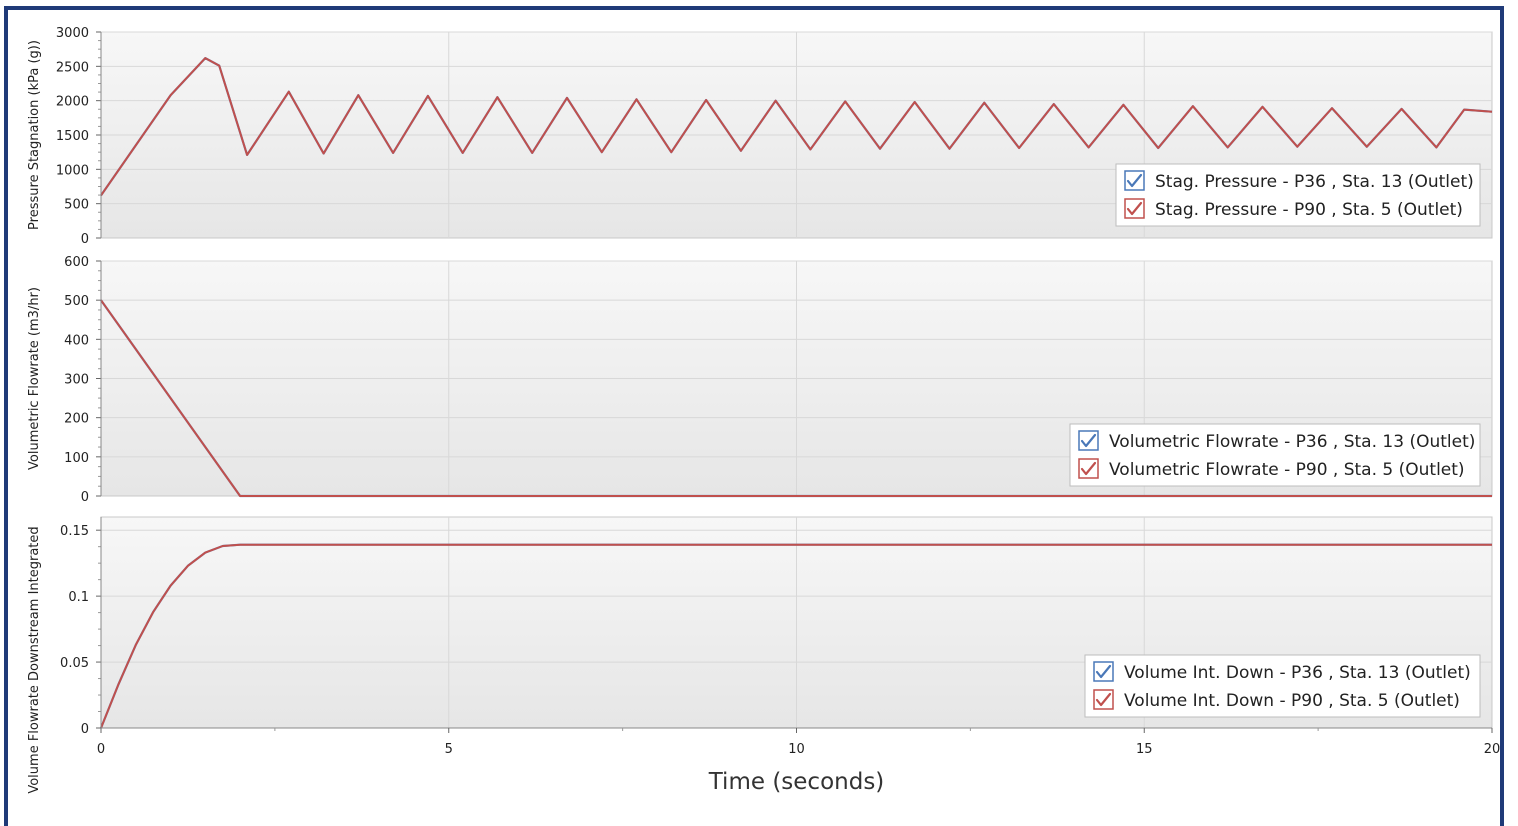  What do you see at coordinates (72, 170) in the screenshot?
I see `y-tick-label: 1000` at bounding box center [72, 170].